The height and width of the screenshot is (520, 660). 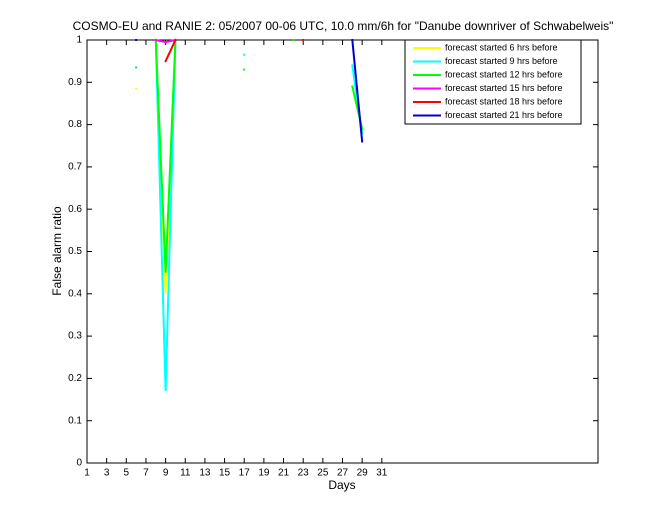 What do you see at coordinates (75, 336) in the screenshot?
I see `y-tick-label: 0.3` at bounding box center [75, 336].